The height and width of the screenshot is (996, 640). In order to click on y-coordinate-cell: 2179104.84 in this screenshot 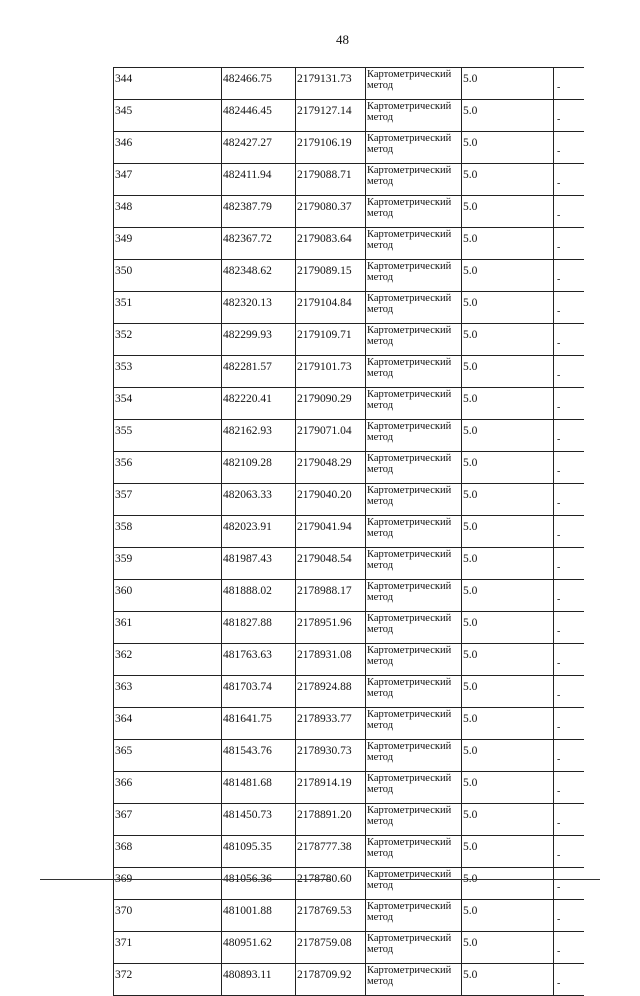, I will do `click(330, 307)`.